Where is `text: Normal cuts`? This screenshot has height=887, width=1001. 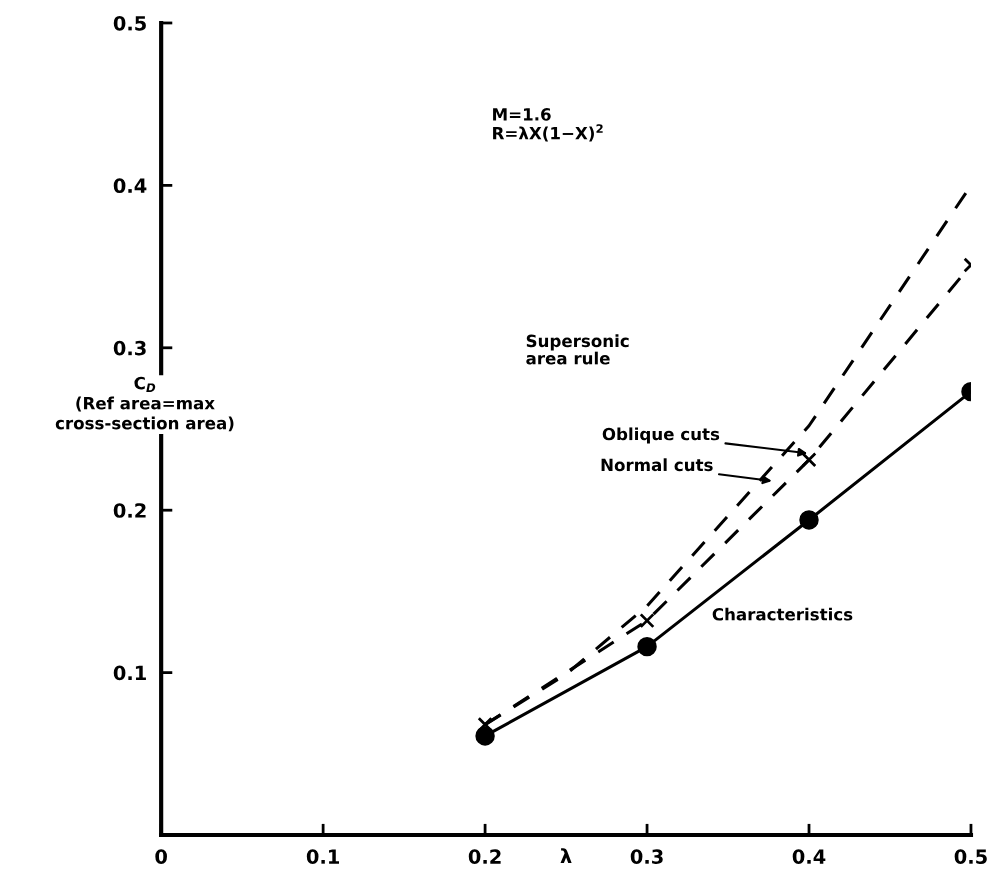
text: Normal cuts is located at coordinates (657, 465).